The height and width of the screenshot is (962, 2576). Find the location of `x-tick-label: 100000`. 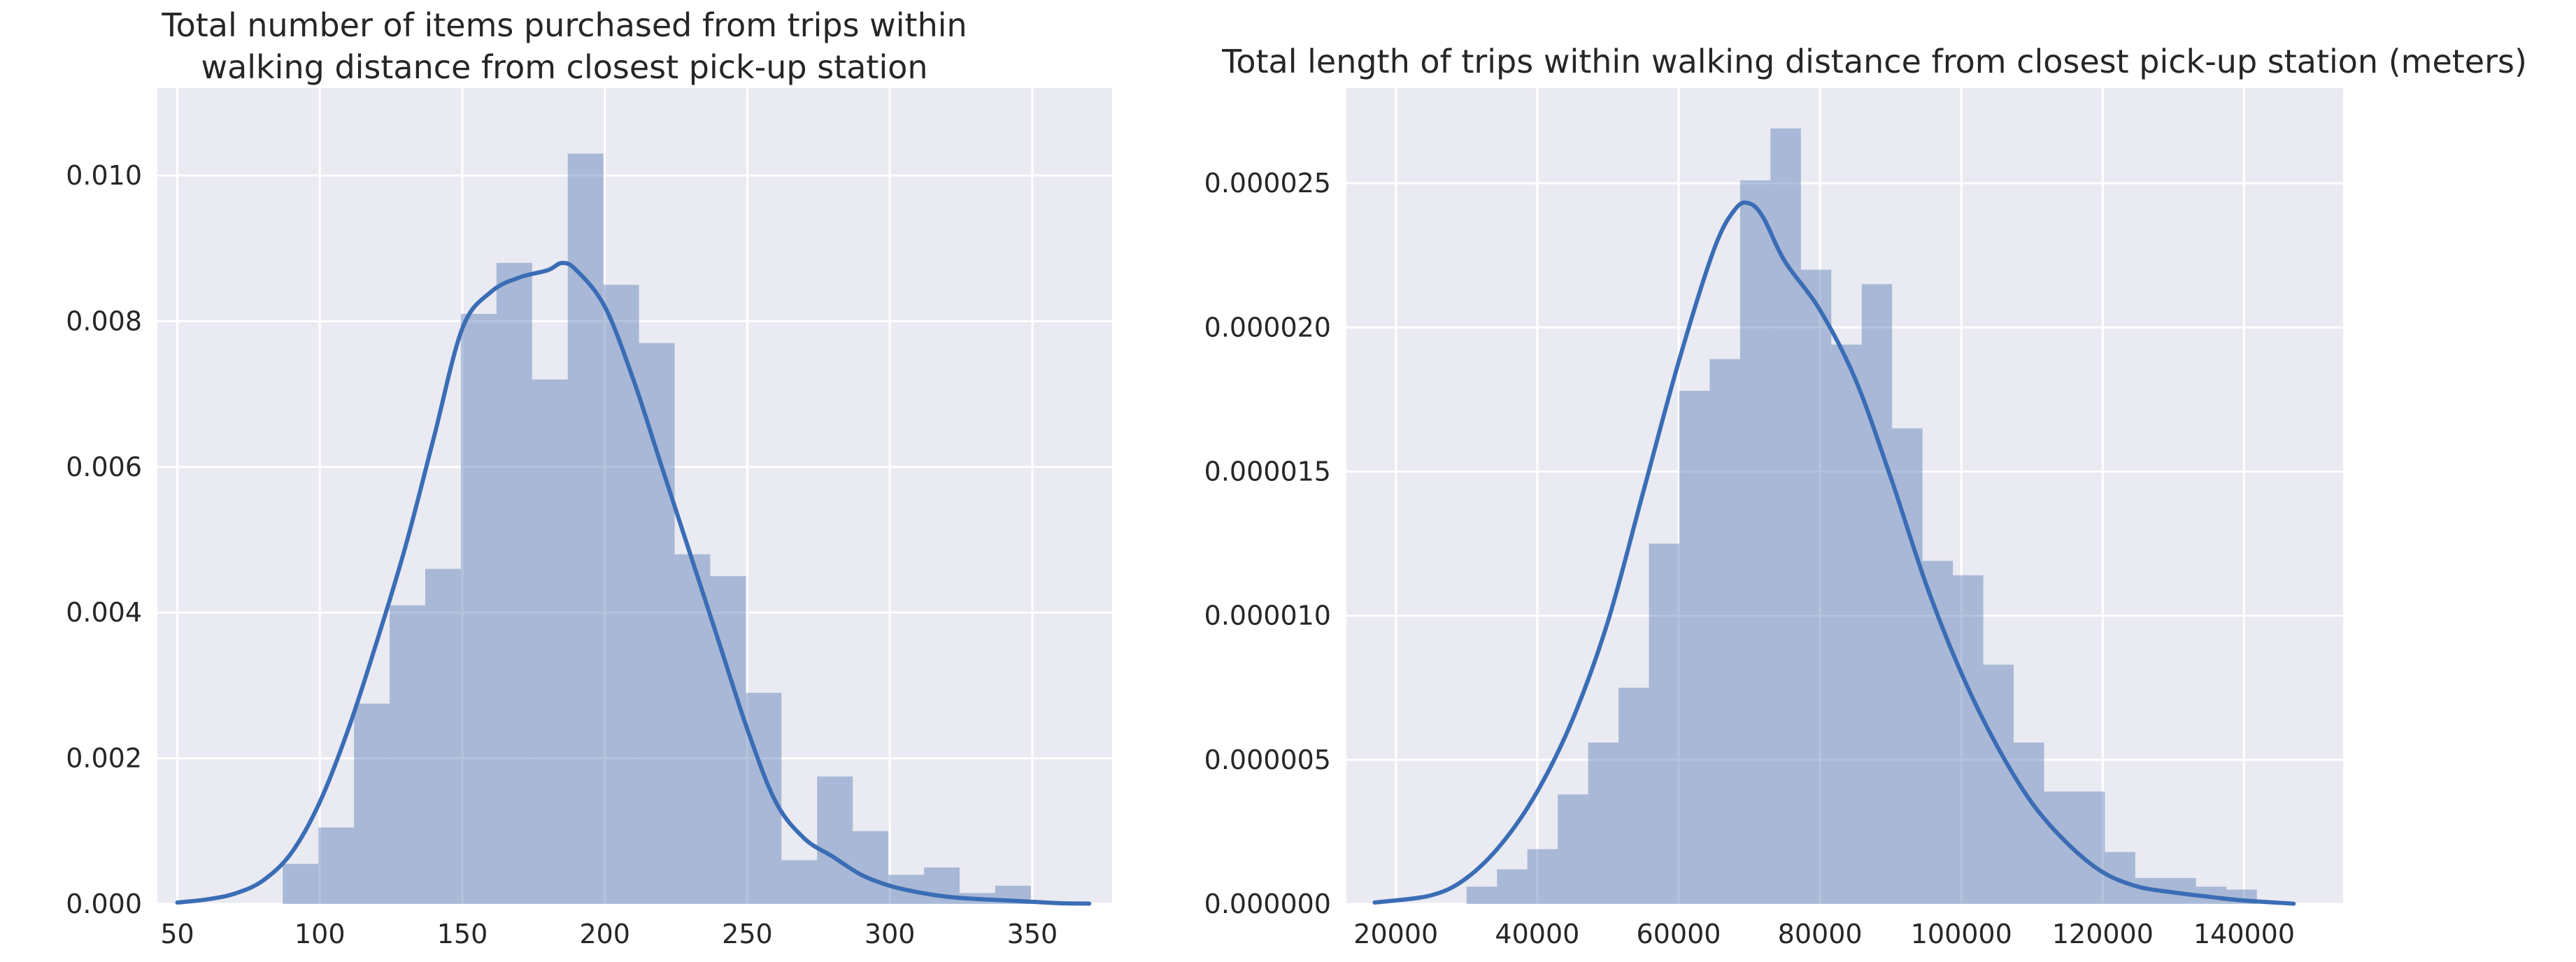

x-tick-label: 100000 is located at coordinates (1961, 934).